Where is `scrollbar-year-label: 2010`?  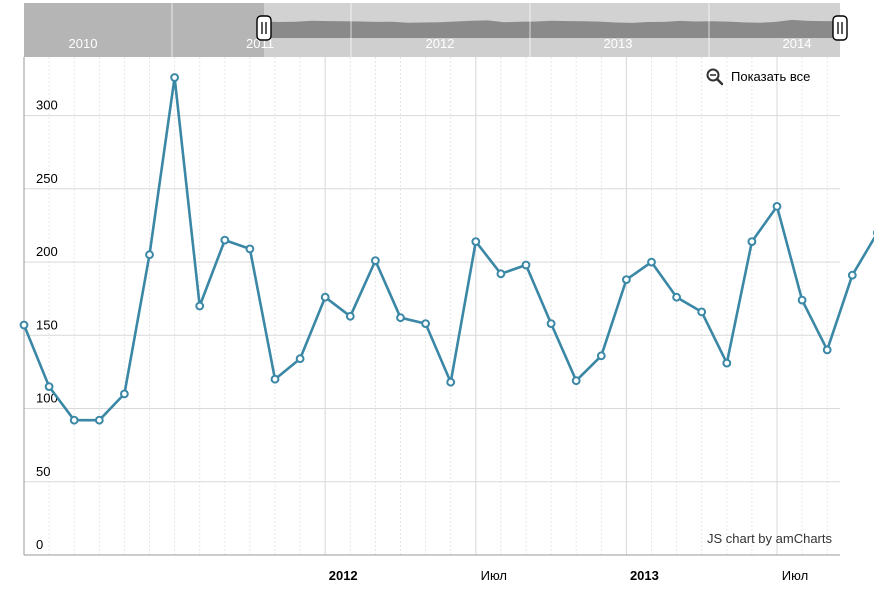 scrollbar-year-label: 2010 is located at coordinates (83, 43).